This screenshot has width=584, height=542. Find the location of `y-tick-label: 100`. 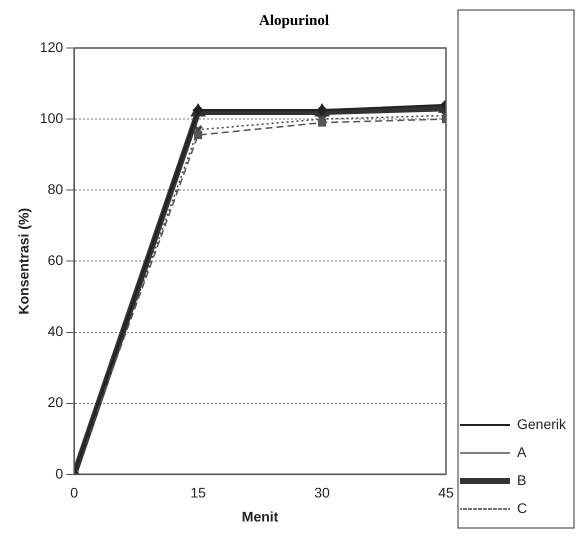

y-tick-label: 100 is located at coordinates (52, 118).